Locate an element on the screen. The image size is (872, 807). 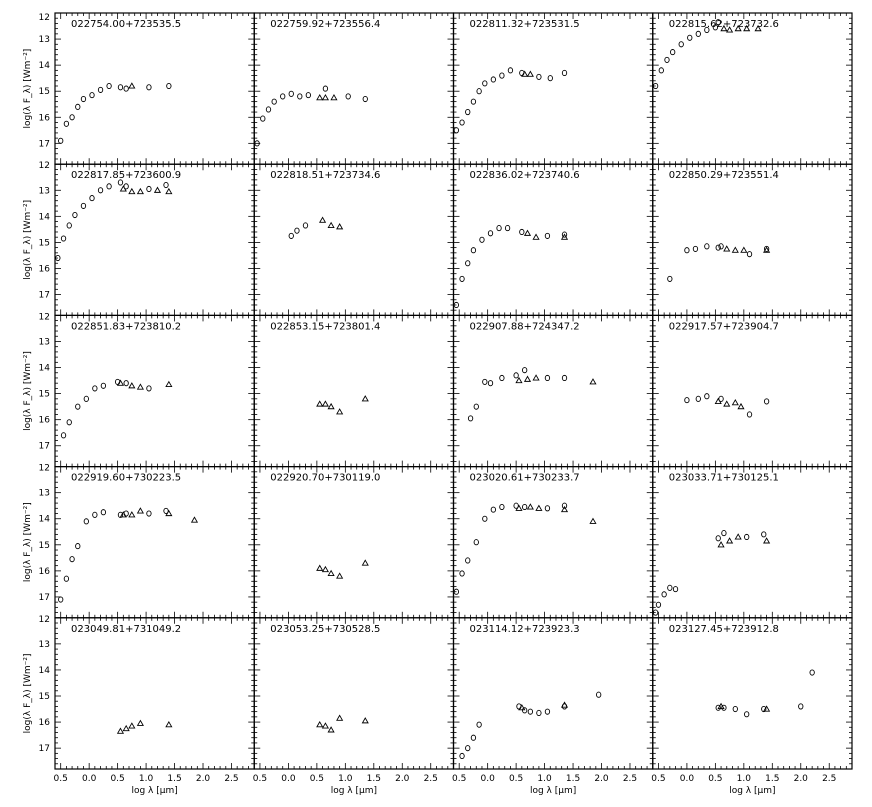
sed-panel: 022917.57+723904.7 is located at coordinates (752, 391).